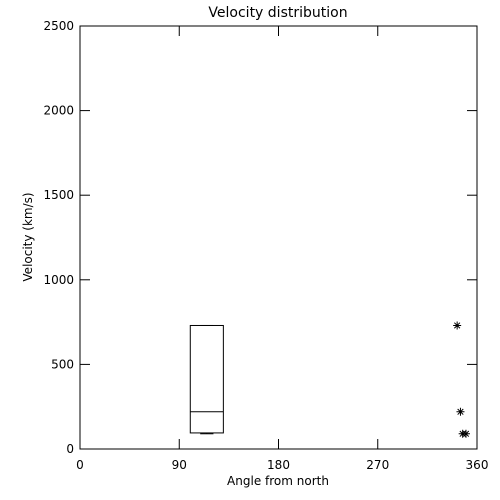  Describe the element at coordinates (28, 236) in the screenshot. I see `y-axis-label: Velocity (km/s)` at that location.